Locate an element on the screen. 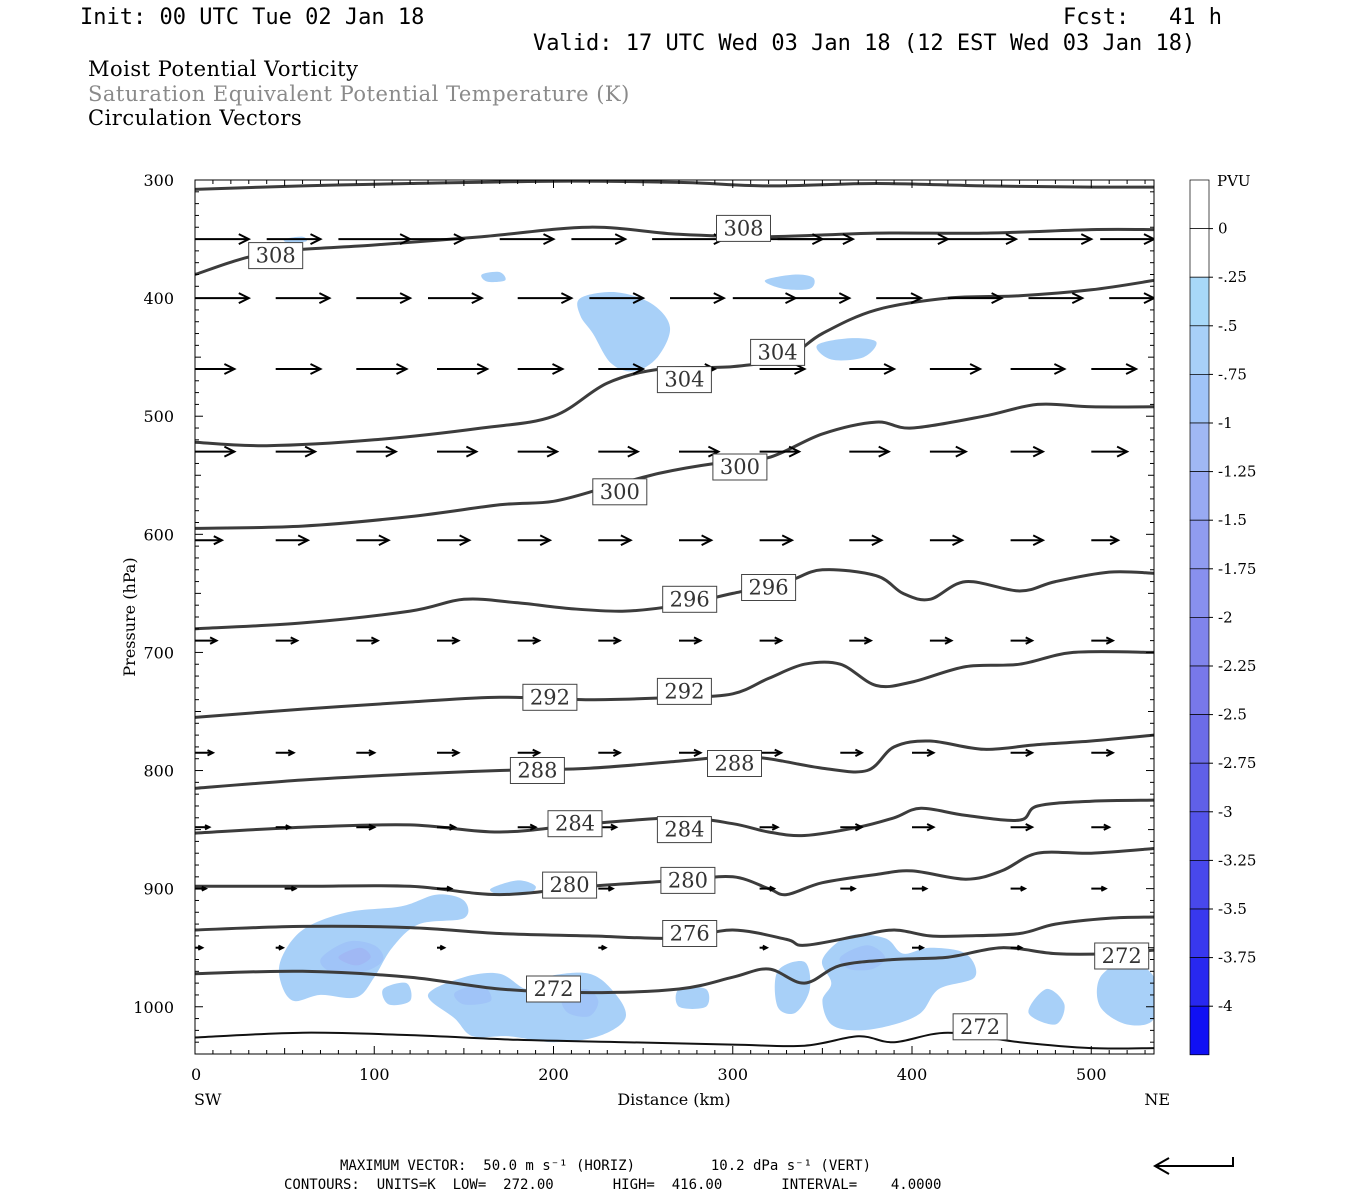  contour-label: 288 is located at coordinates (734, 764).